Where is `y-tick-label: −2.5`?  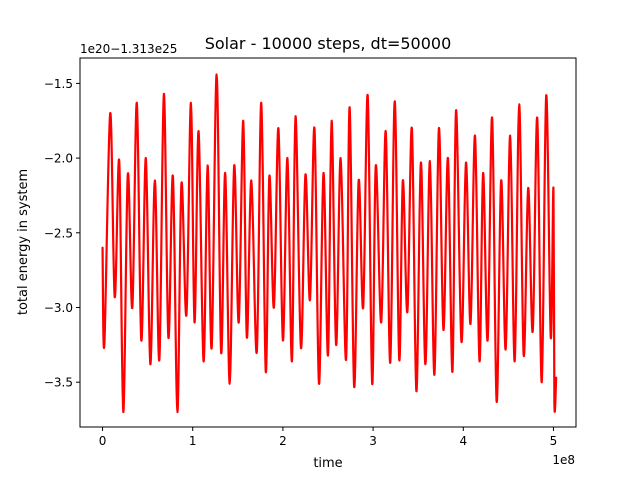 y-tick-label: −2.5 is located at coordinates (58, 233).